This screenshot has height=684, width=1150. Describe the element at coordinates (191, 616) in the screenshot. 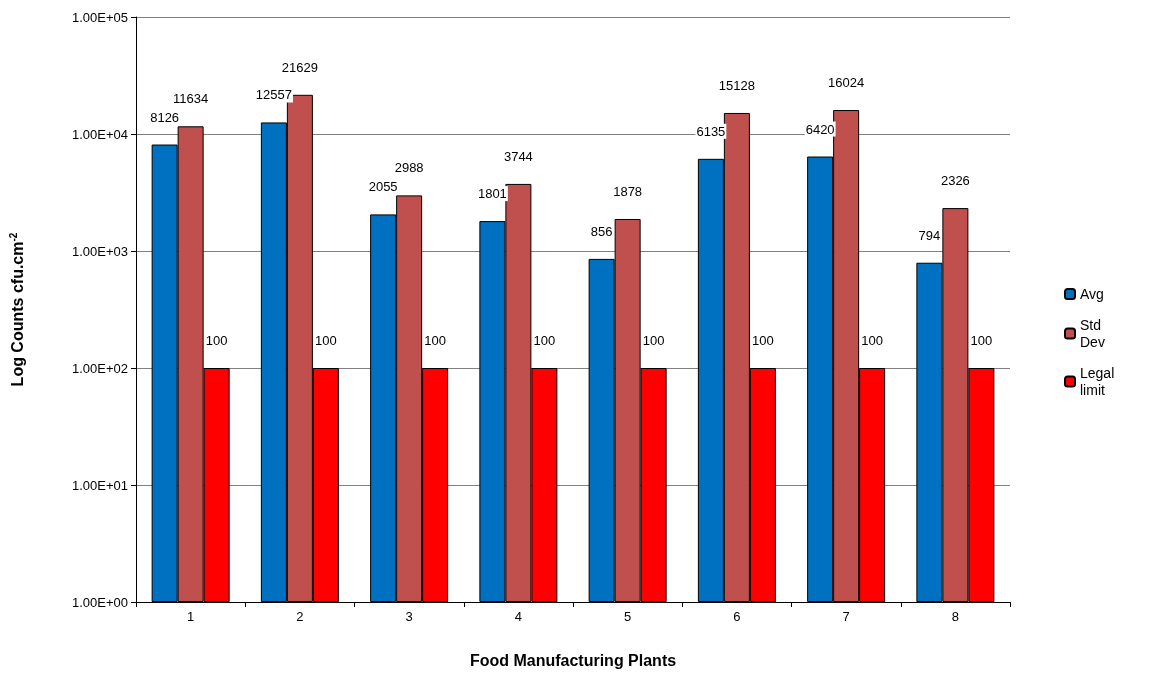

I see `x-tick-label: 1` at that location.